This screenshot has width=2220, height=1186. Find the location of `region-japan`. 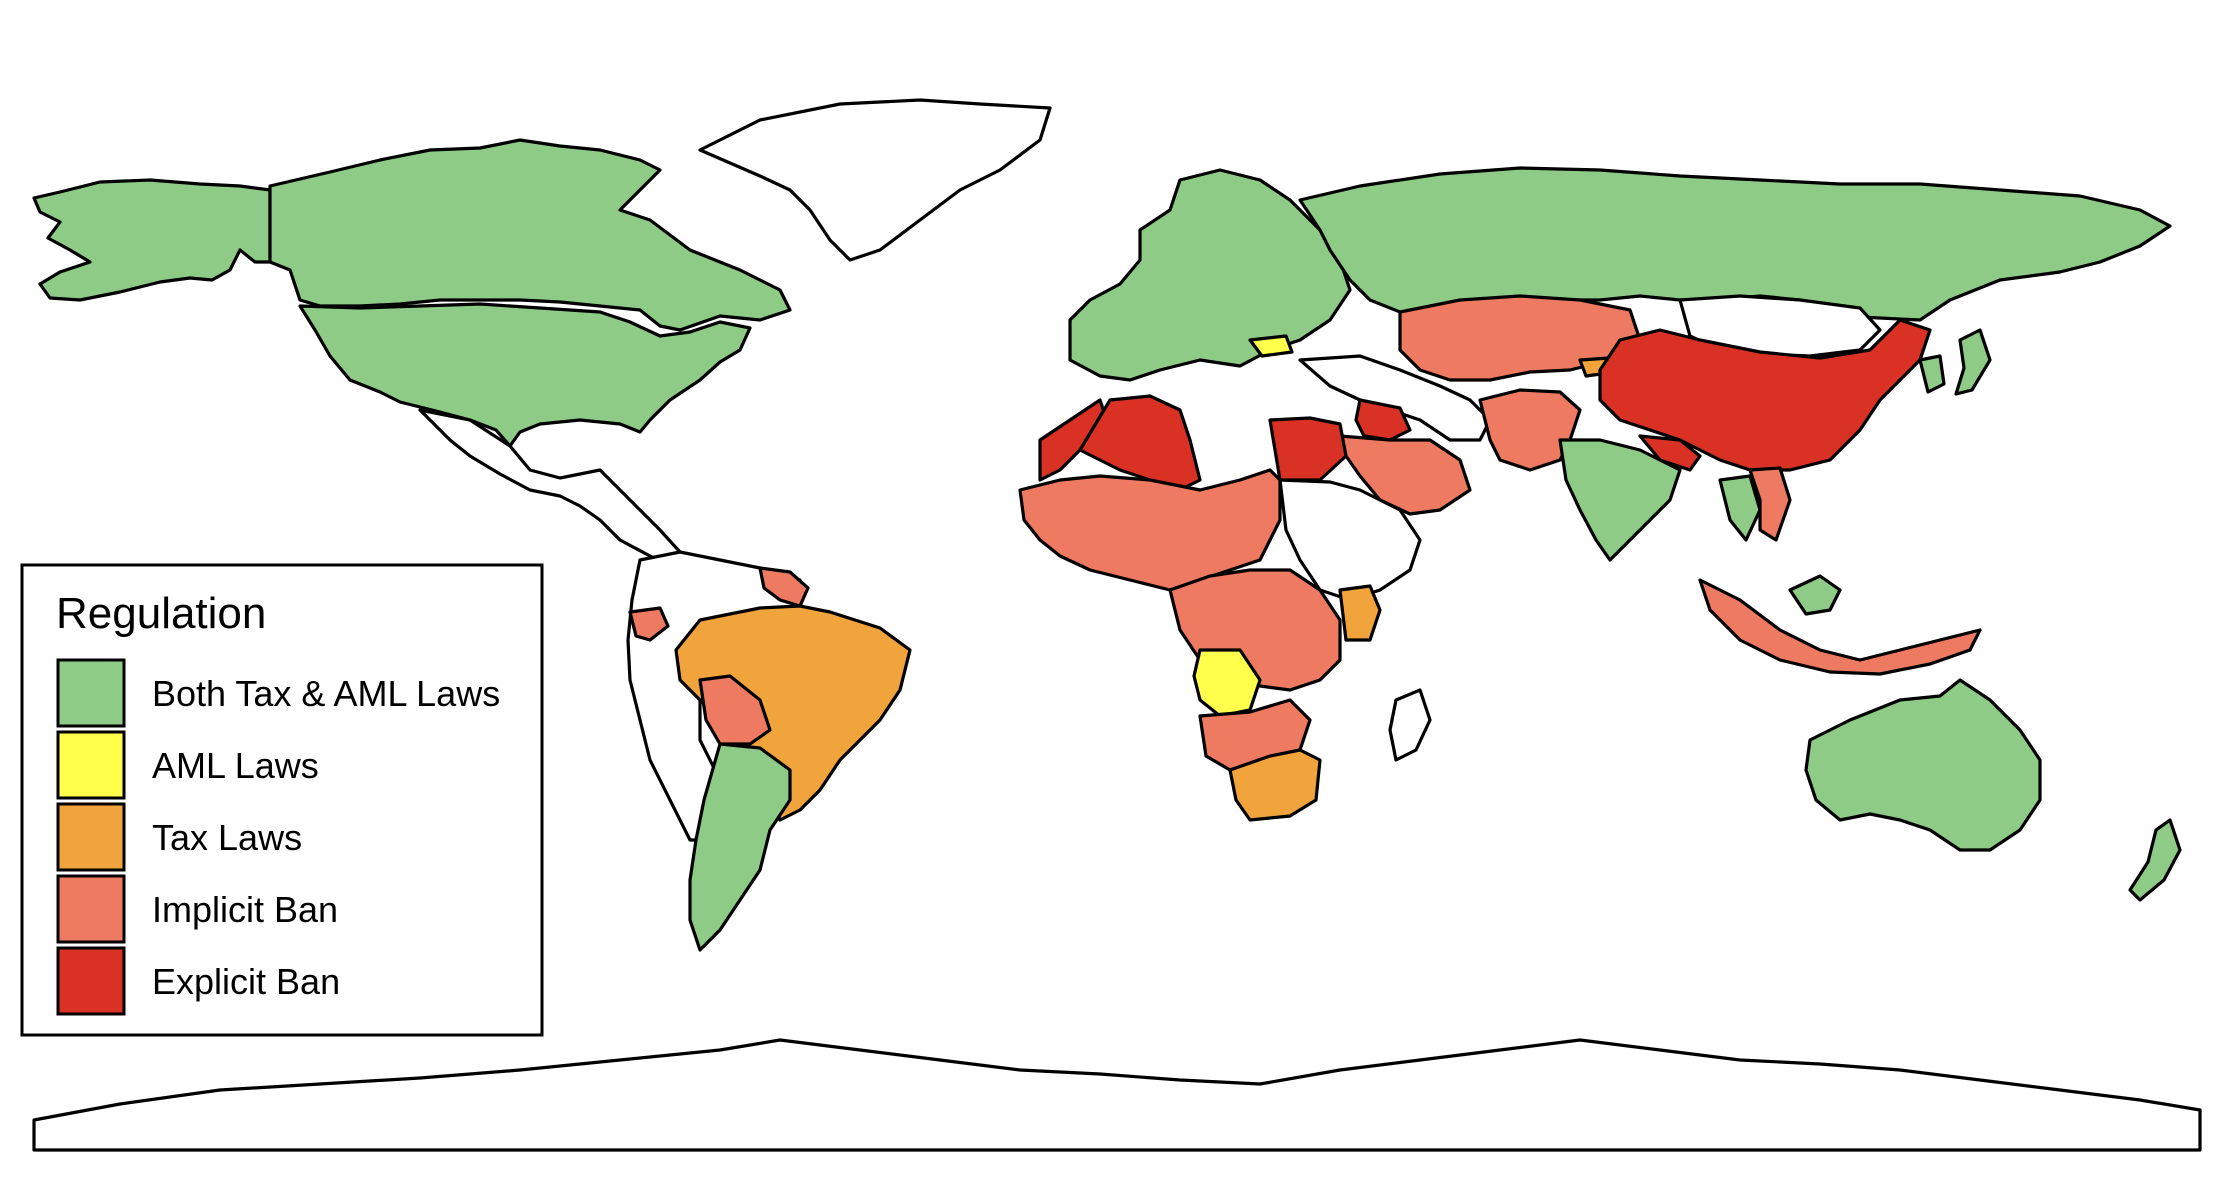

region-japan is located at coordinates (1973, 362).